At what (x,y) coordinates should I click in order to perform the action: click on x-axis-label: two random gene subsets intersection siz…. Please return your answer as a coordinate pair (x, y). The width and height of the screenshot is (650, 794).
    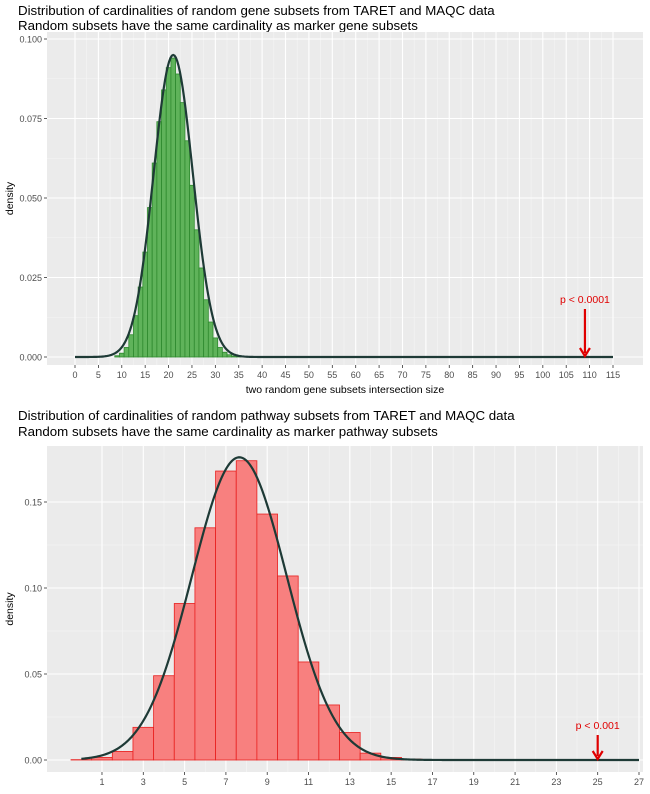
    Looking at the image, I should click on (345, 390).